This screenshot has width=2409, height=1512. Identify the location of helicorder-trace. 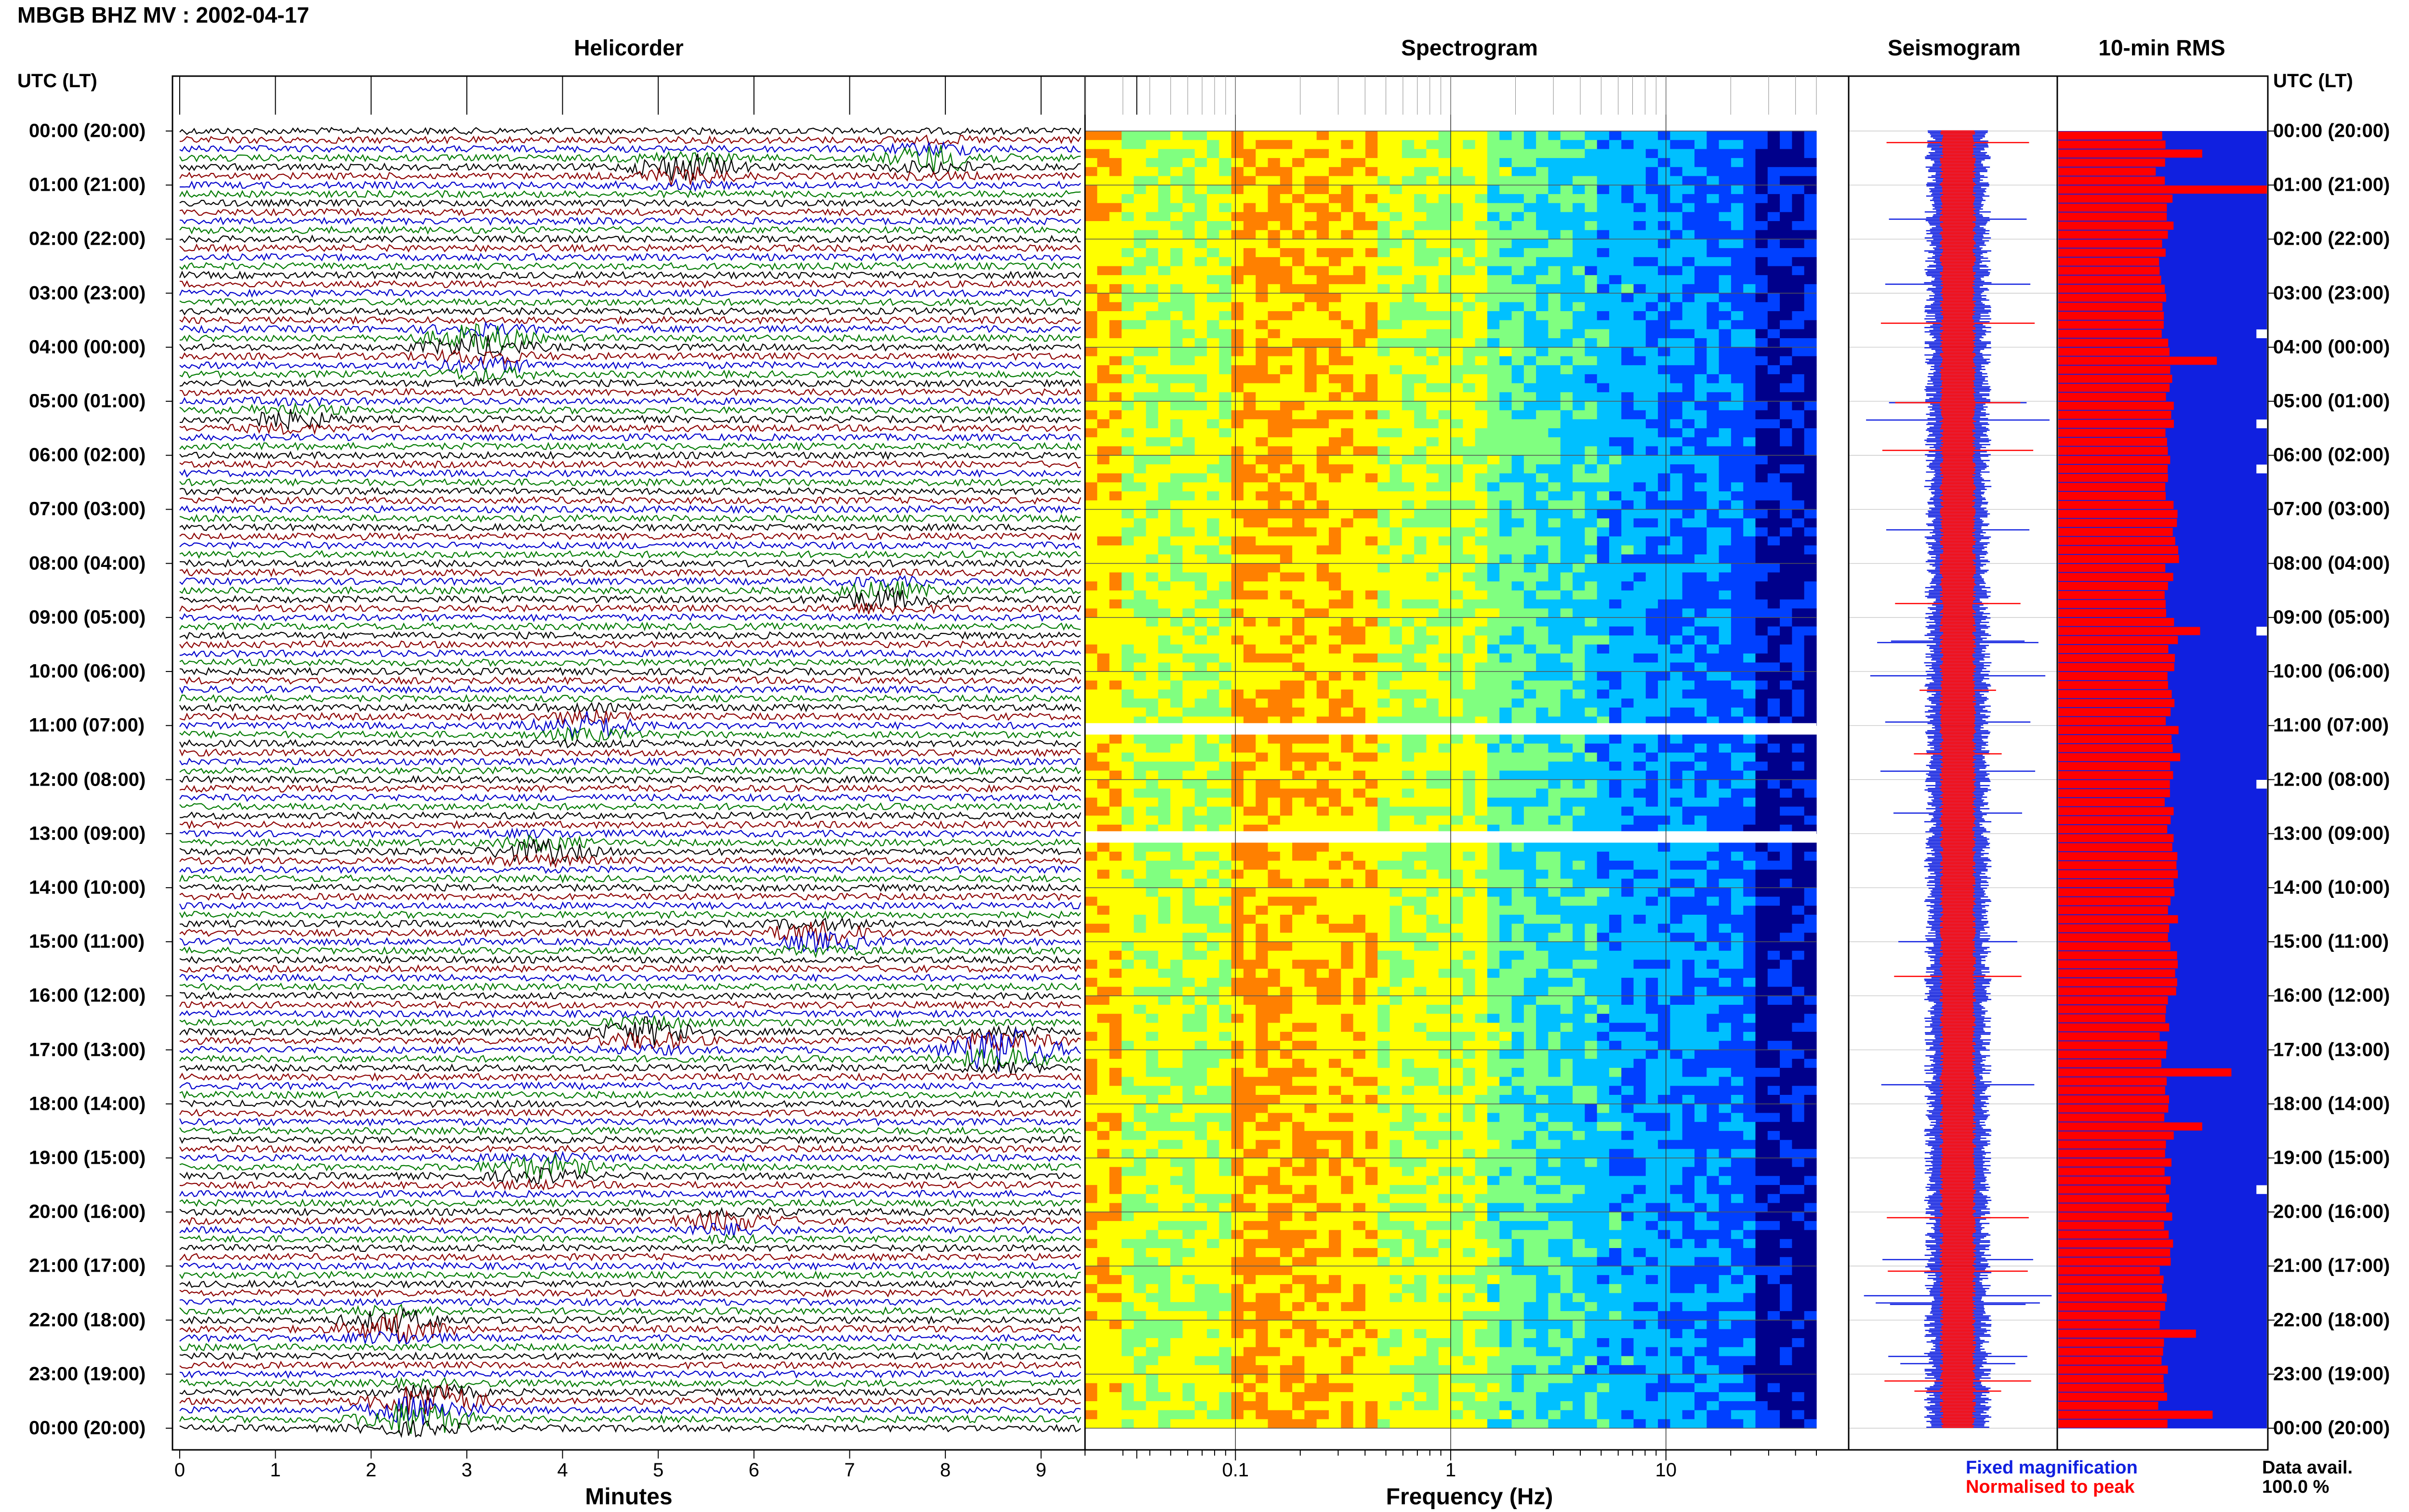
(630, 860).